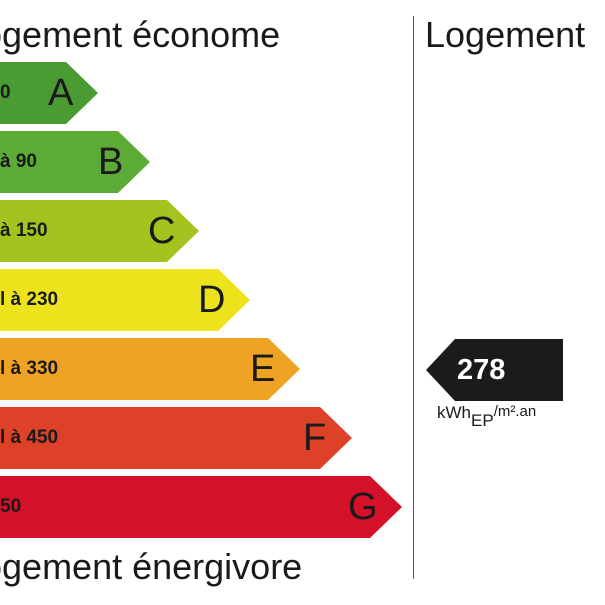 The image size is (605, 605). What do you see at coordinates (363, 507) in the screenshot?
I see `band-g-letter: G` at bounding box center [363, 507].